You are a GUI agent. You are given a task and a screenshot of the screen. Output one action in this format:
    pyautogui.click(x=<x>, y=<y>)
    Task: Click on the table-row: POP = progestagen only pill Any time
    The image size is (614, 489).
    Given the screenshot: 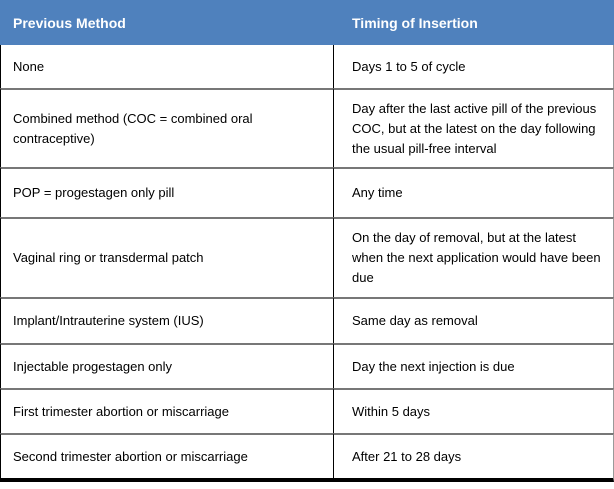 What is the action you would take?
    pyautogui.click(x=307, y=192)
    